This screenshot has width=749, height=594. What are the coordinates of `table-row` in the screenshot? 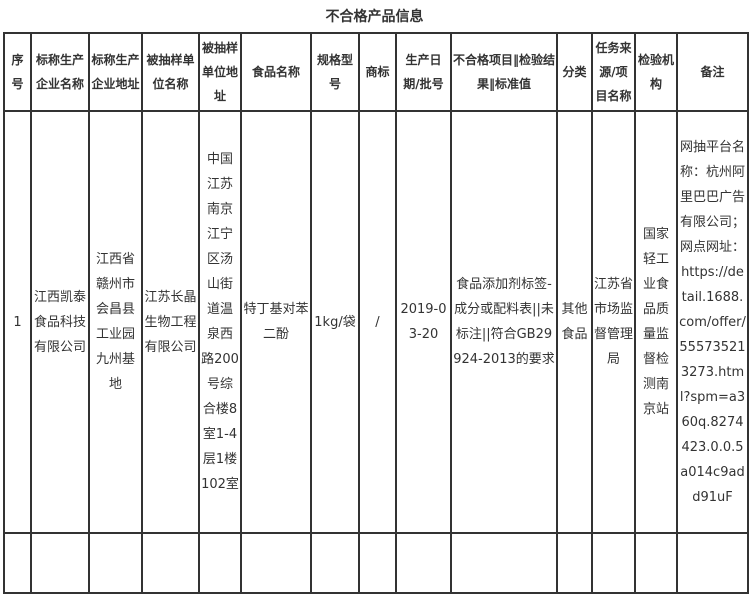 It's located at (376, 563).